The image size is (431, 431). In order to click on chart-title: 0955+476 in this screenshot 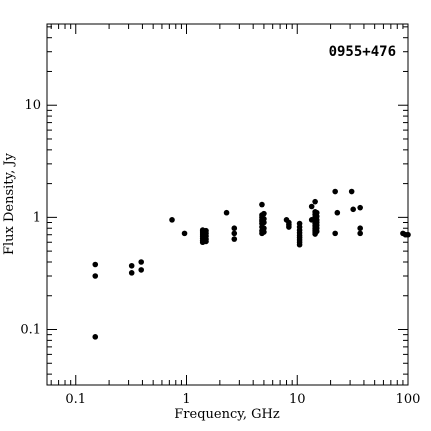, I will do `click(362, 52)`.